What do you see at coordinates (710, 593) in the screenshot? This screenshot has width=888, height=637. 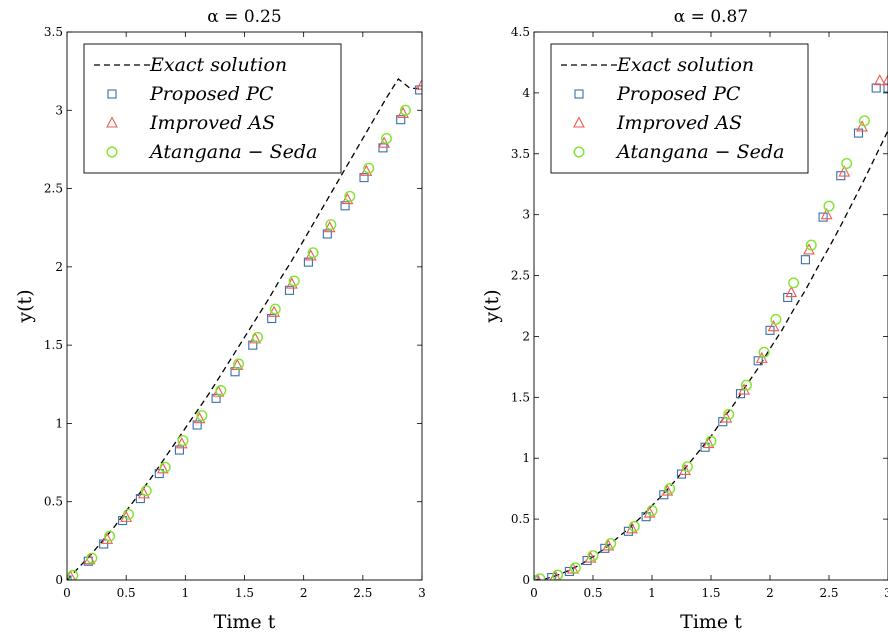 I see `x-tick-label: 1.5` at bounding box center [710, 593].